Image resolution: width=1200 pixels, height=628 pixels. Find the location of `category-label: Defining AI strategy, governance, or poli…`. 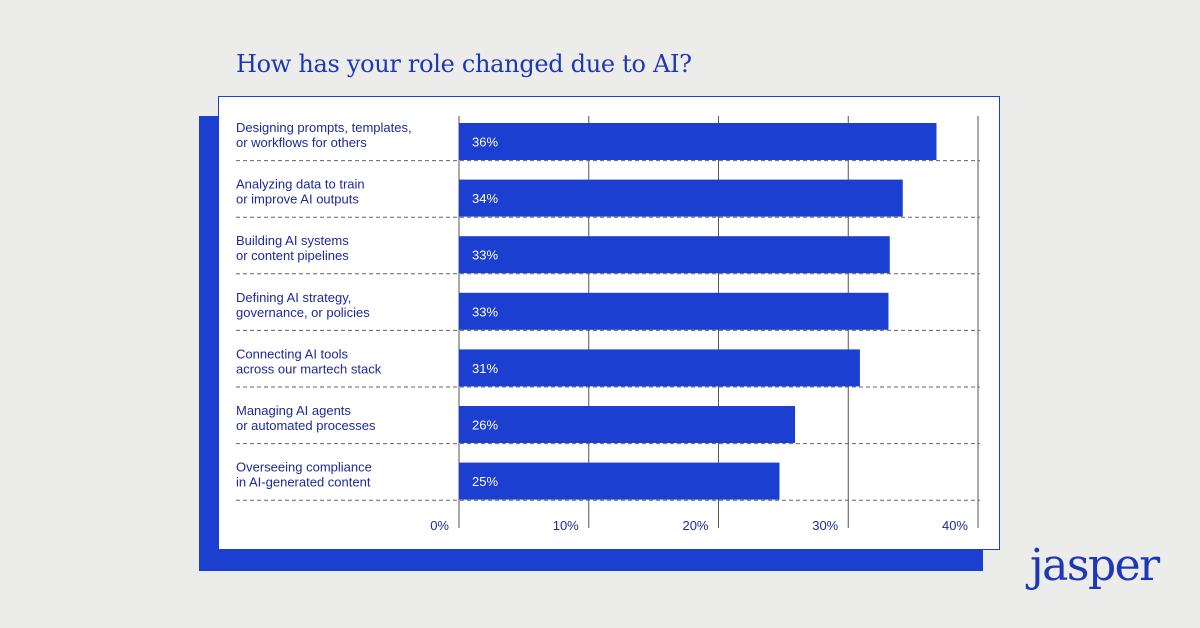

category-label: Defining AI strategy, governance, or poli… is located at coordinates (303, 305).